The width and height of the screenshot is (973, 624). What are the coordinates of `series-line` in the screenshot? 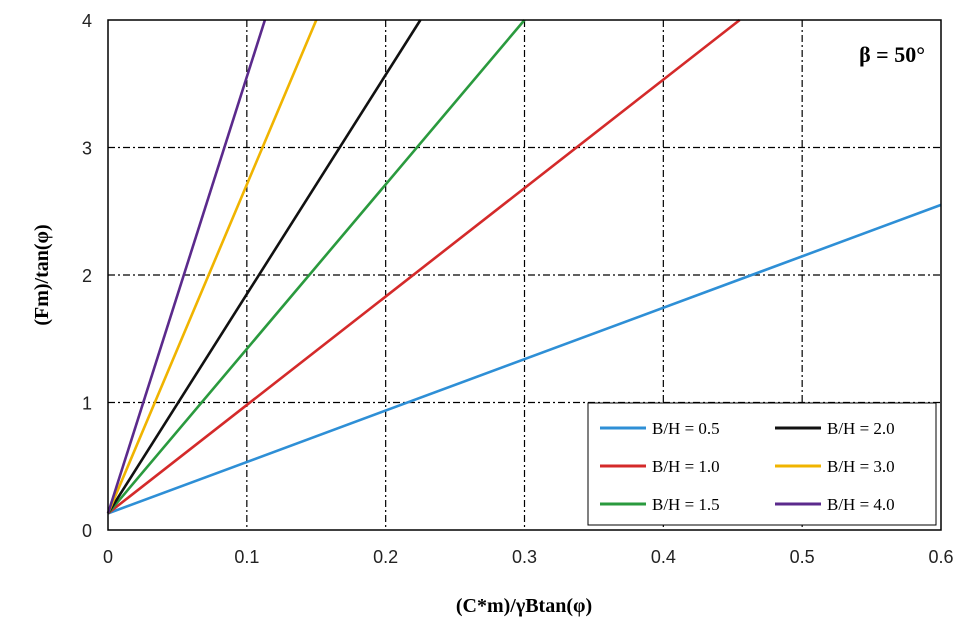 It's located at (186, 266).